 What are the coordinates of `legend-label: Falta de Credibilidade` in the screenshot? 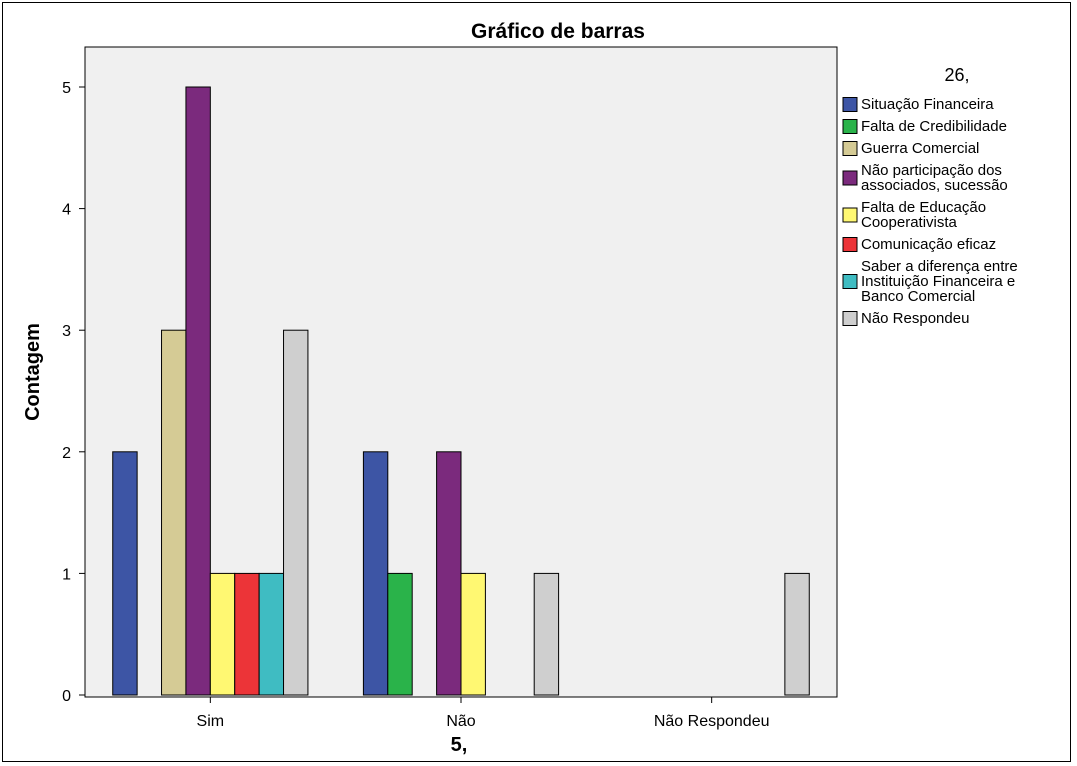 It's located at (934, 126).